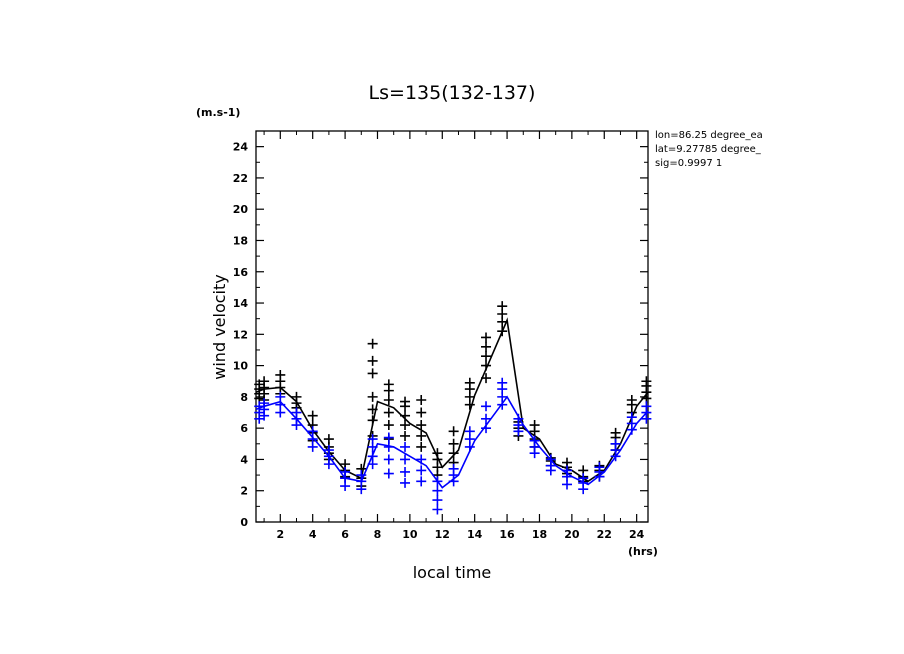 The height and width of the screenshot is (654, 904). Describe the element at coordinates (452, 93) in the screenshot. I see `chart-title: Ls=135(132-137)` at that location.